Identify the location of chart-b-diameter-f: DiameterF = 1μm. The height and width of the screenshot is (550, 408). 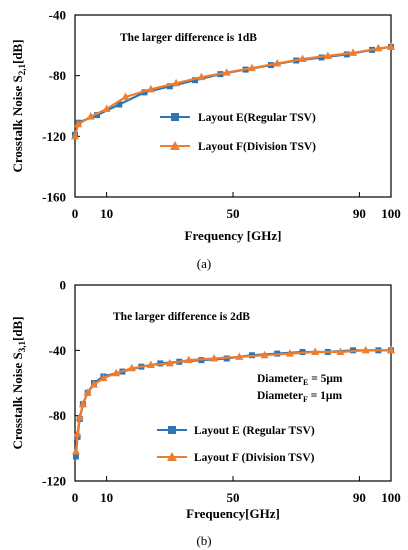
(299, 397).